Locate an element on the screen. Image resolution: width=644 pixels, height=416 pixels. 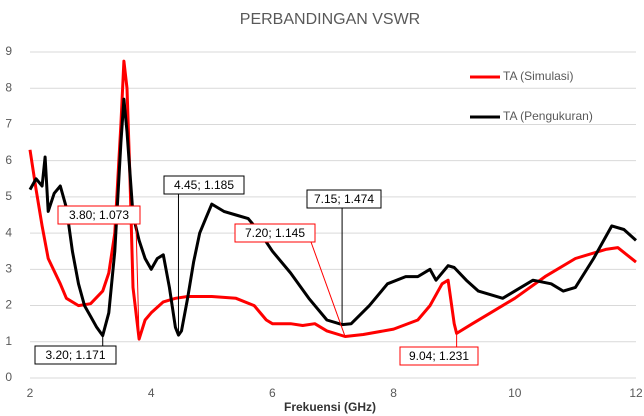
x-tick-label: 10 is located at coordinates (515, 393).